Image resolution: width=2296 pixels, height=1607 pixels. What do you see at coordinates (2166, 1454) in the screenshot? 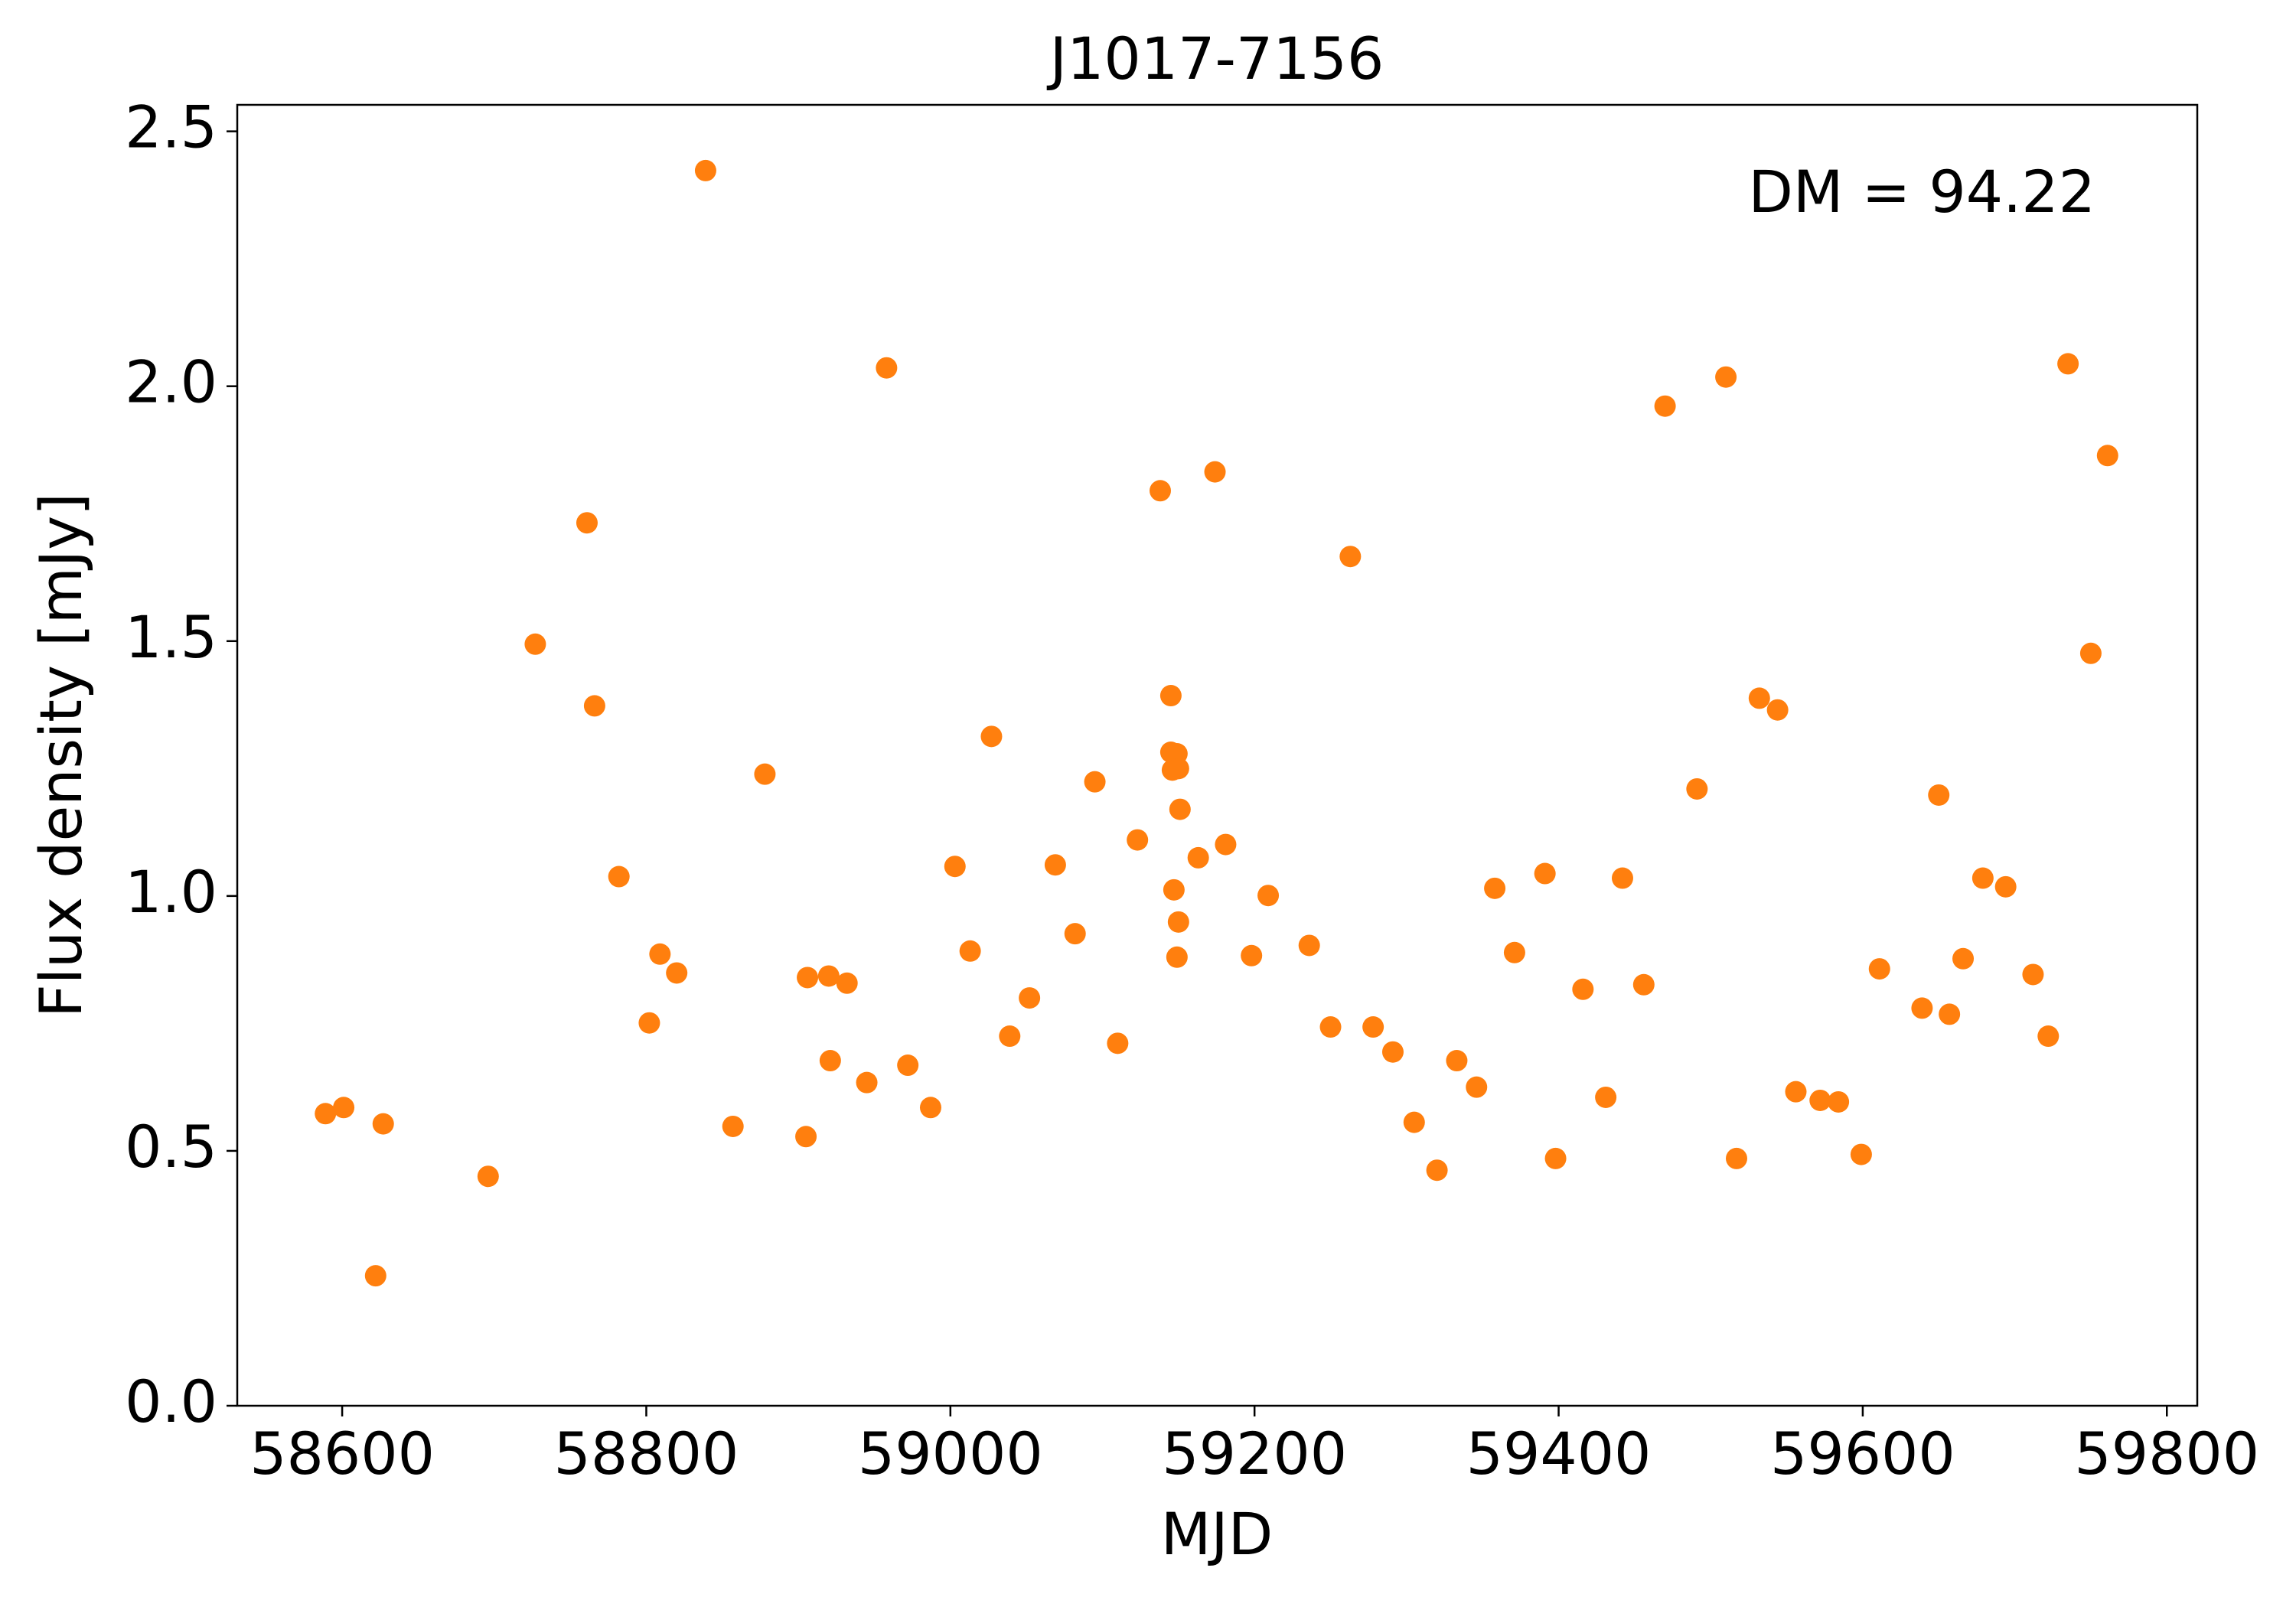
I see `x-tick-label: 59800` at bounding box center [2166, 1454].